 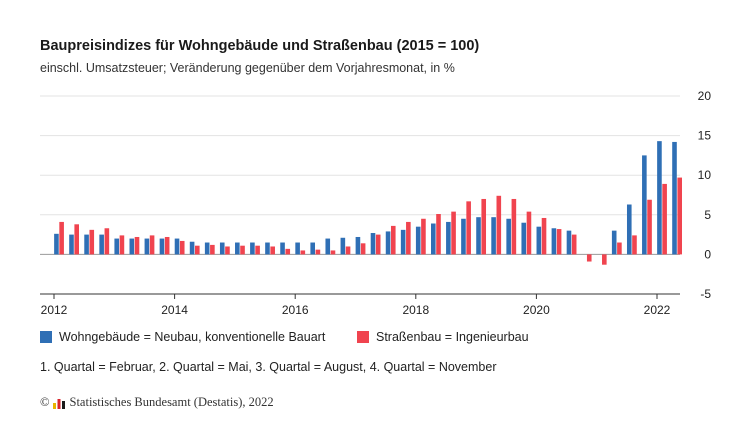 I want to click on source-text: Statistisches Bundesamt (Destatis), 2022, so click(x=171, y=402).